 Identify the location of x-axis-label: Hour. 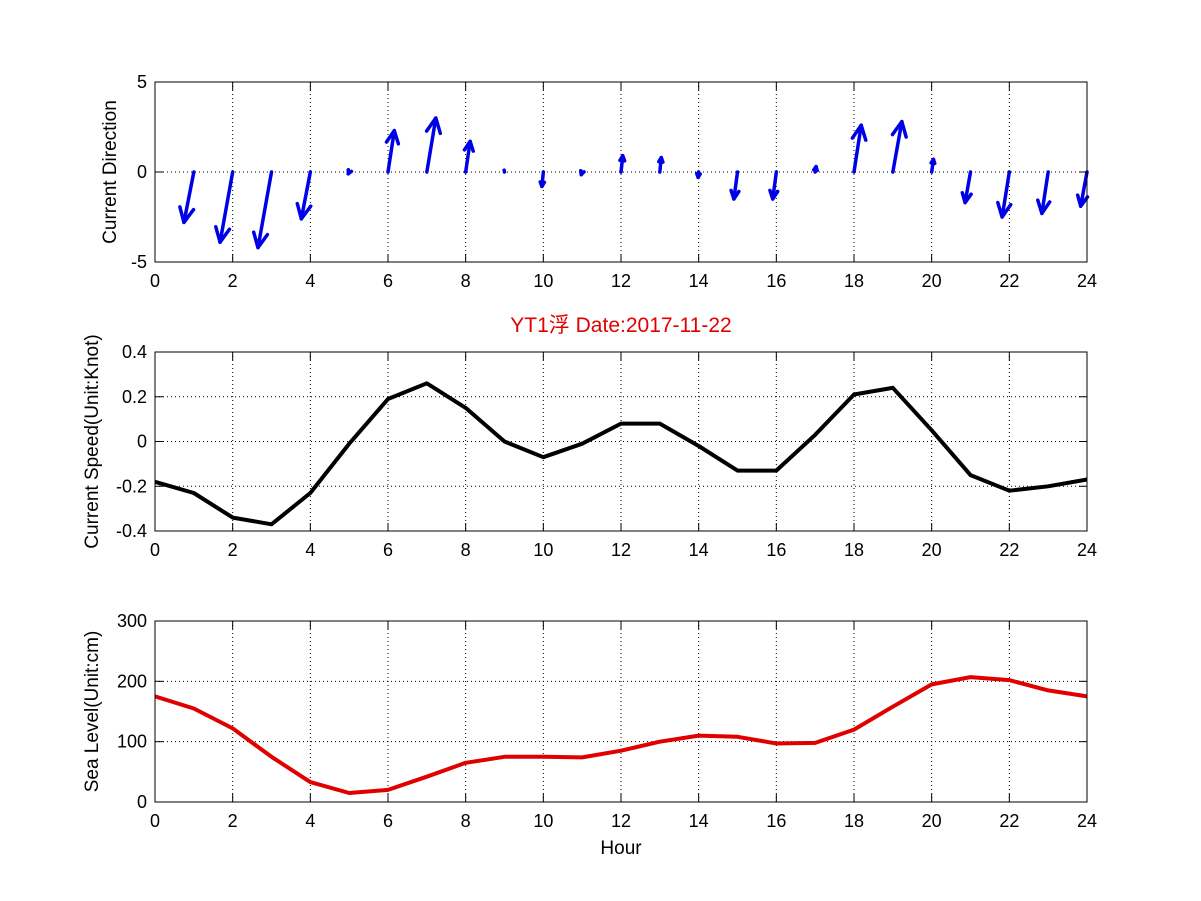
(621, 848).